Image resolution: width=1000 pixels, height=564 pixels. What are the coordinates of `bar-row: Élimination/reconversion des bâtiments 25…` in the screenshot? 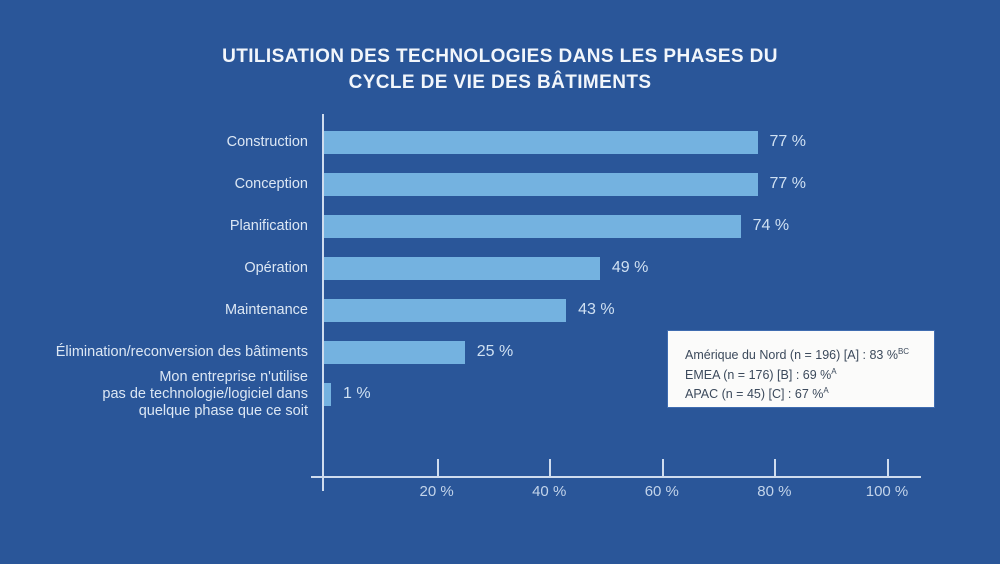 It's located at (500, 353).